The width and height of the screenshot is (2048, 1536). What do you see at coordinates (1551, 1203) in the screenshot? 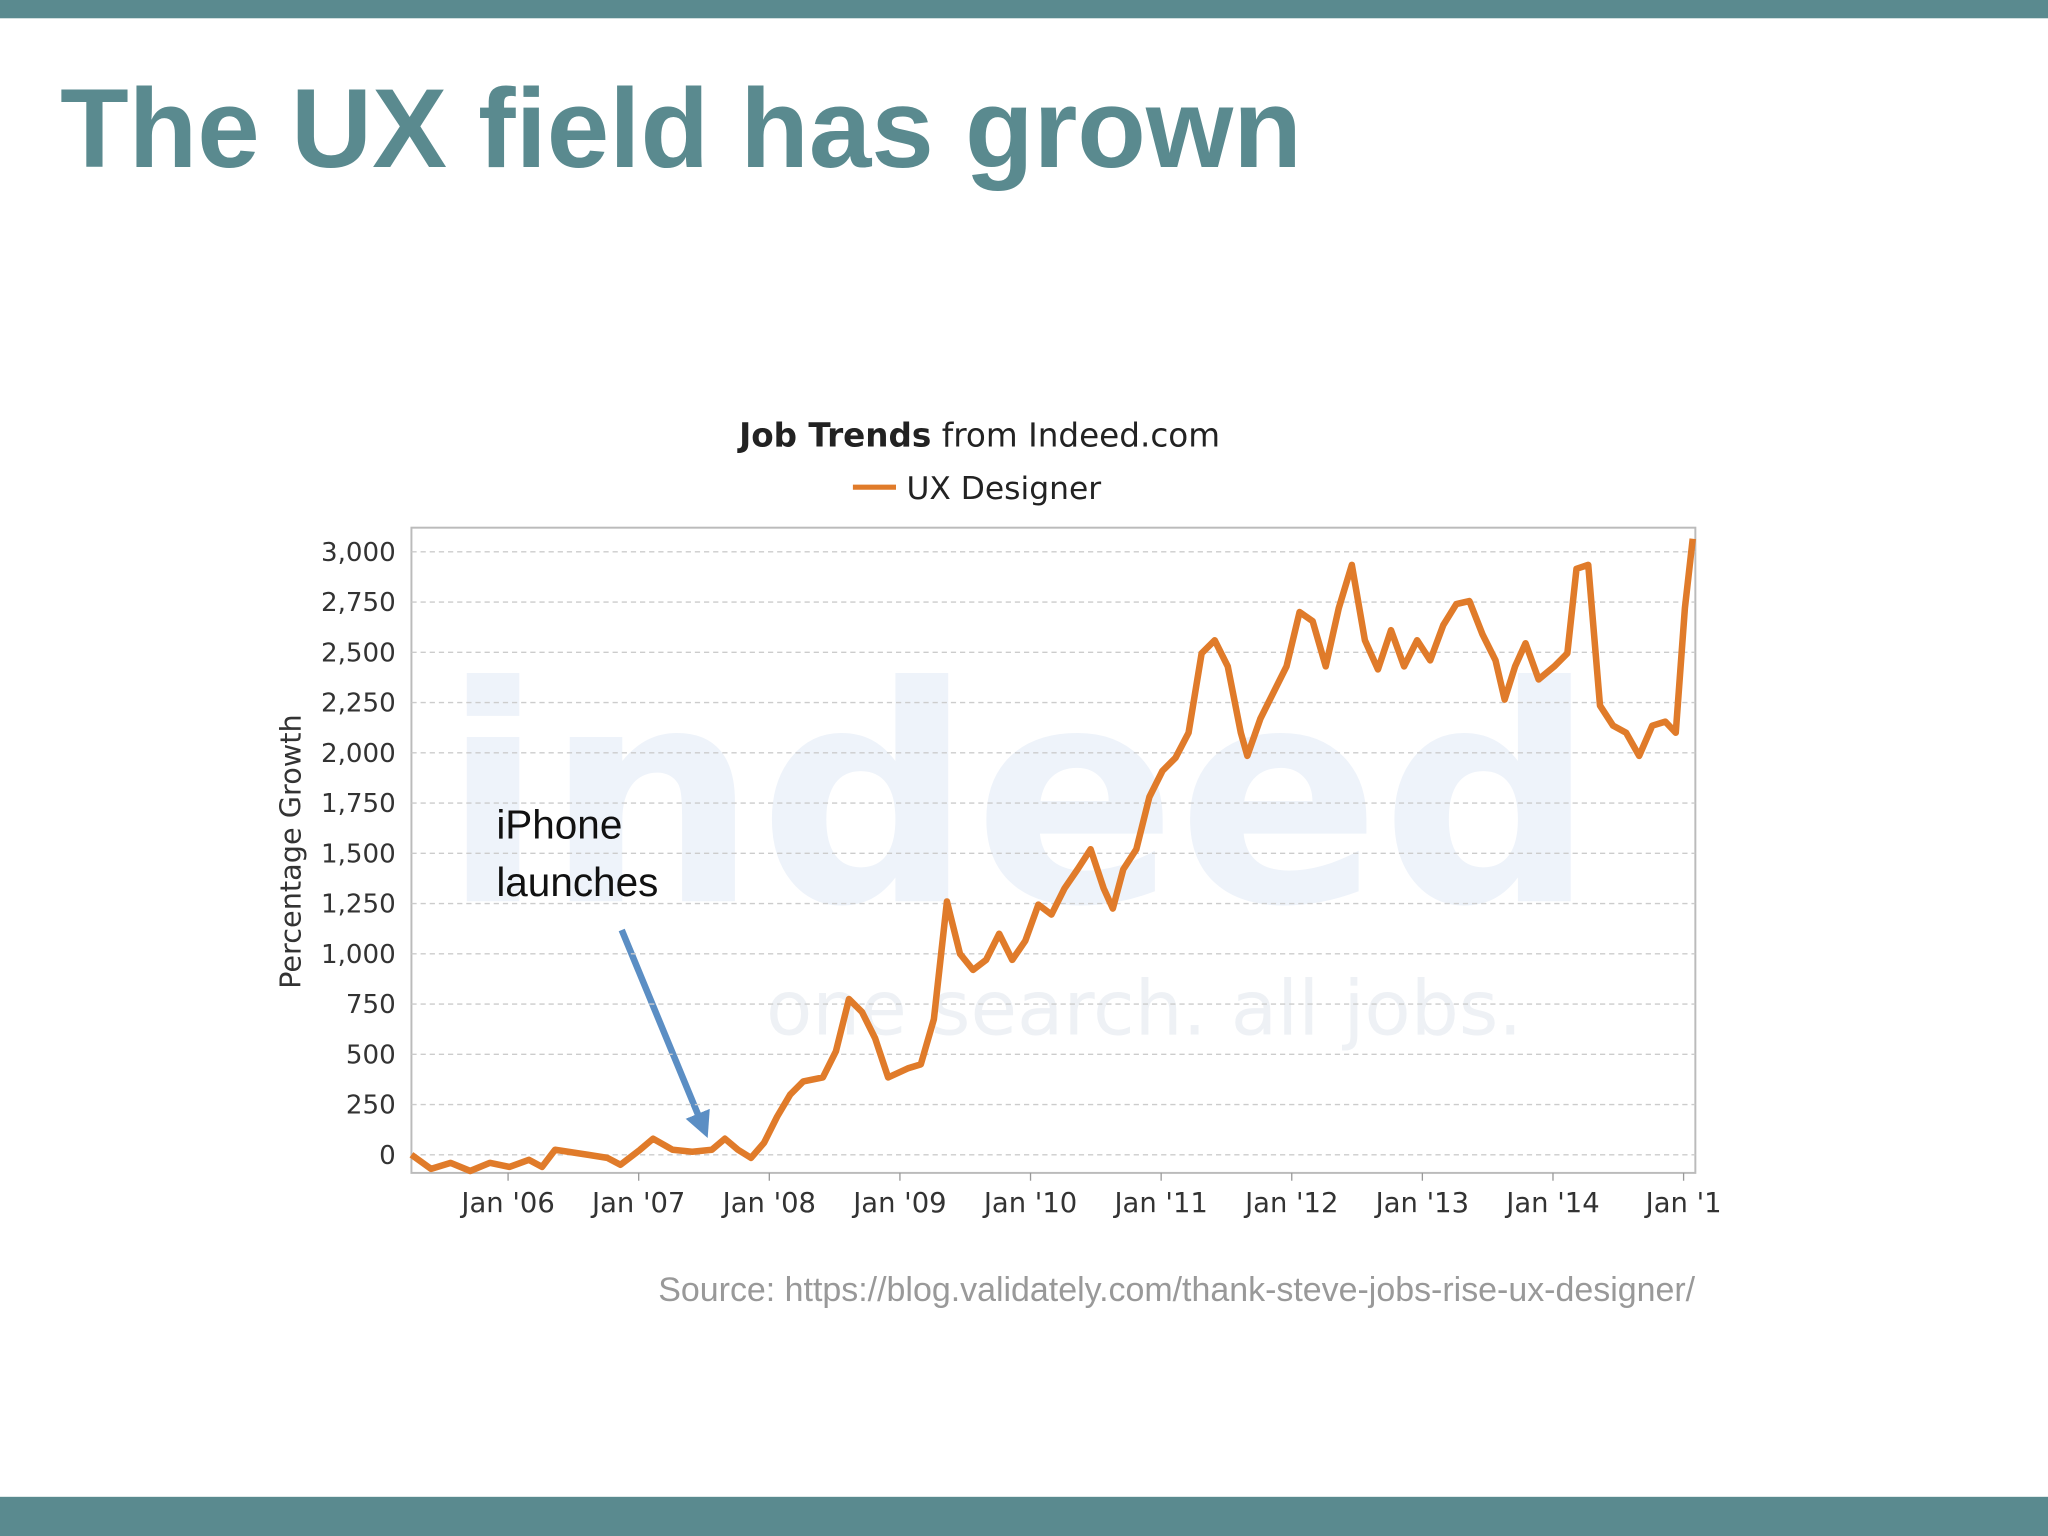
I see `x-tick-label: Jan '14` at bounding box center [1551, 1203].